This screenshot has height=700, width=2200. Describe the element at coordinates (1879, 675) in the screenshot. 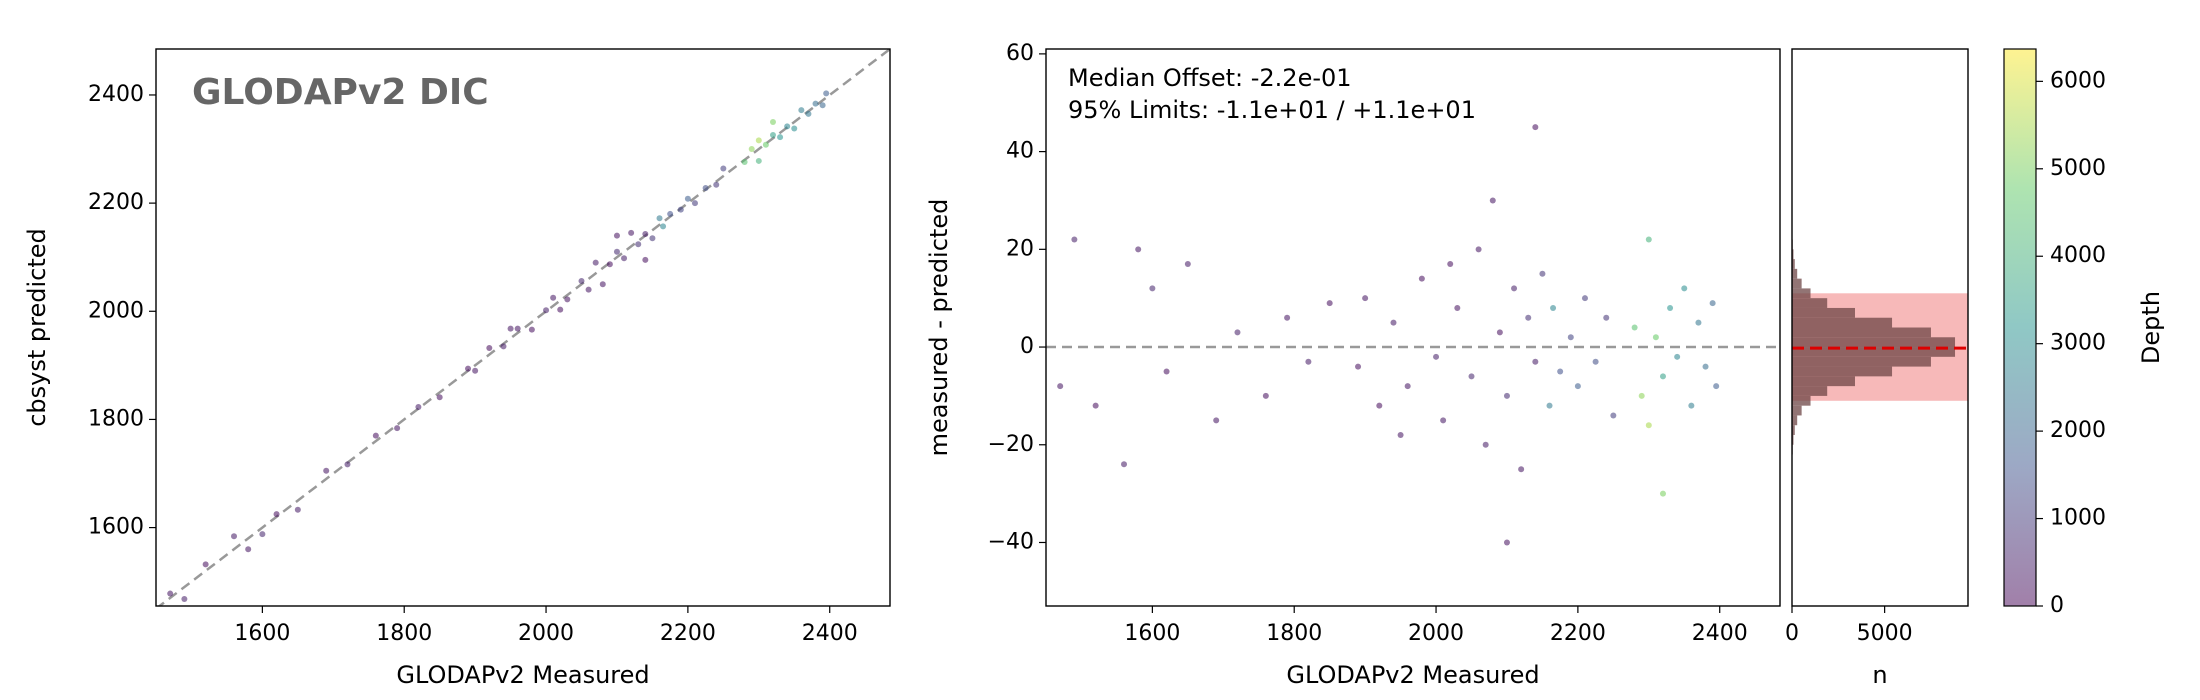

I see `x-axis-label: n` at that location.